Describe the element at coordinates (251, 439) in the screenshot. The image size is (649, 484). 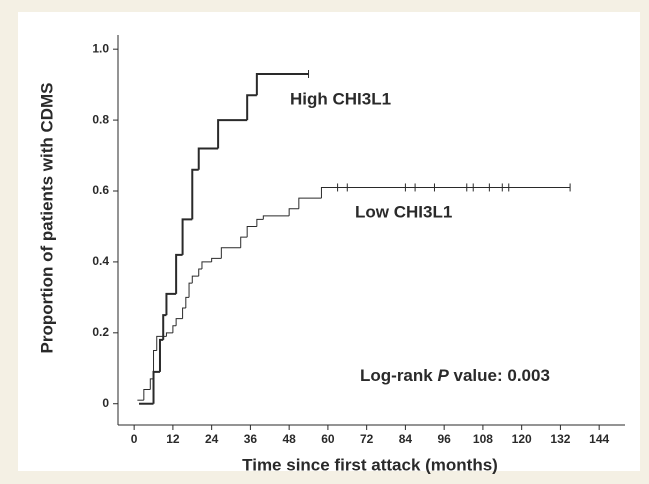
I see `x-tick-label: 36` at that location.